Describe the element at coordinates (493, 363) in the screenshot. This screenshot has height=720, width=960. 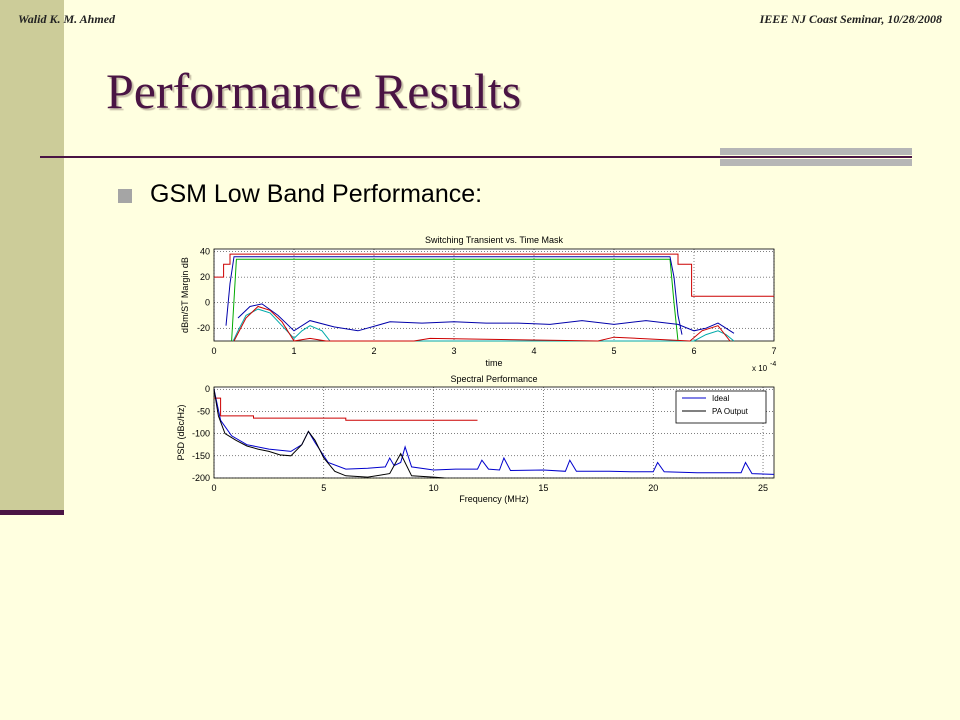
I see `chart-0-xlabel: time` at that location.